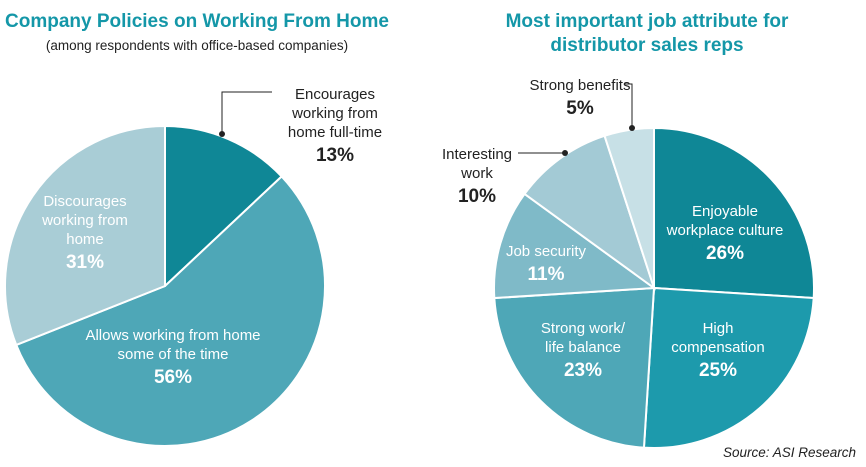 The height and width of the screenshot is (467, 866). What do you see at coordinates (85, 262) in the screenshot?
I see `left-pie-slice-value-2: 31%` at bounding box center [85, 262].